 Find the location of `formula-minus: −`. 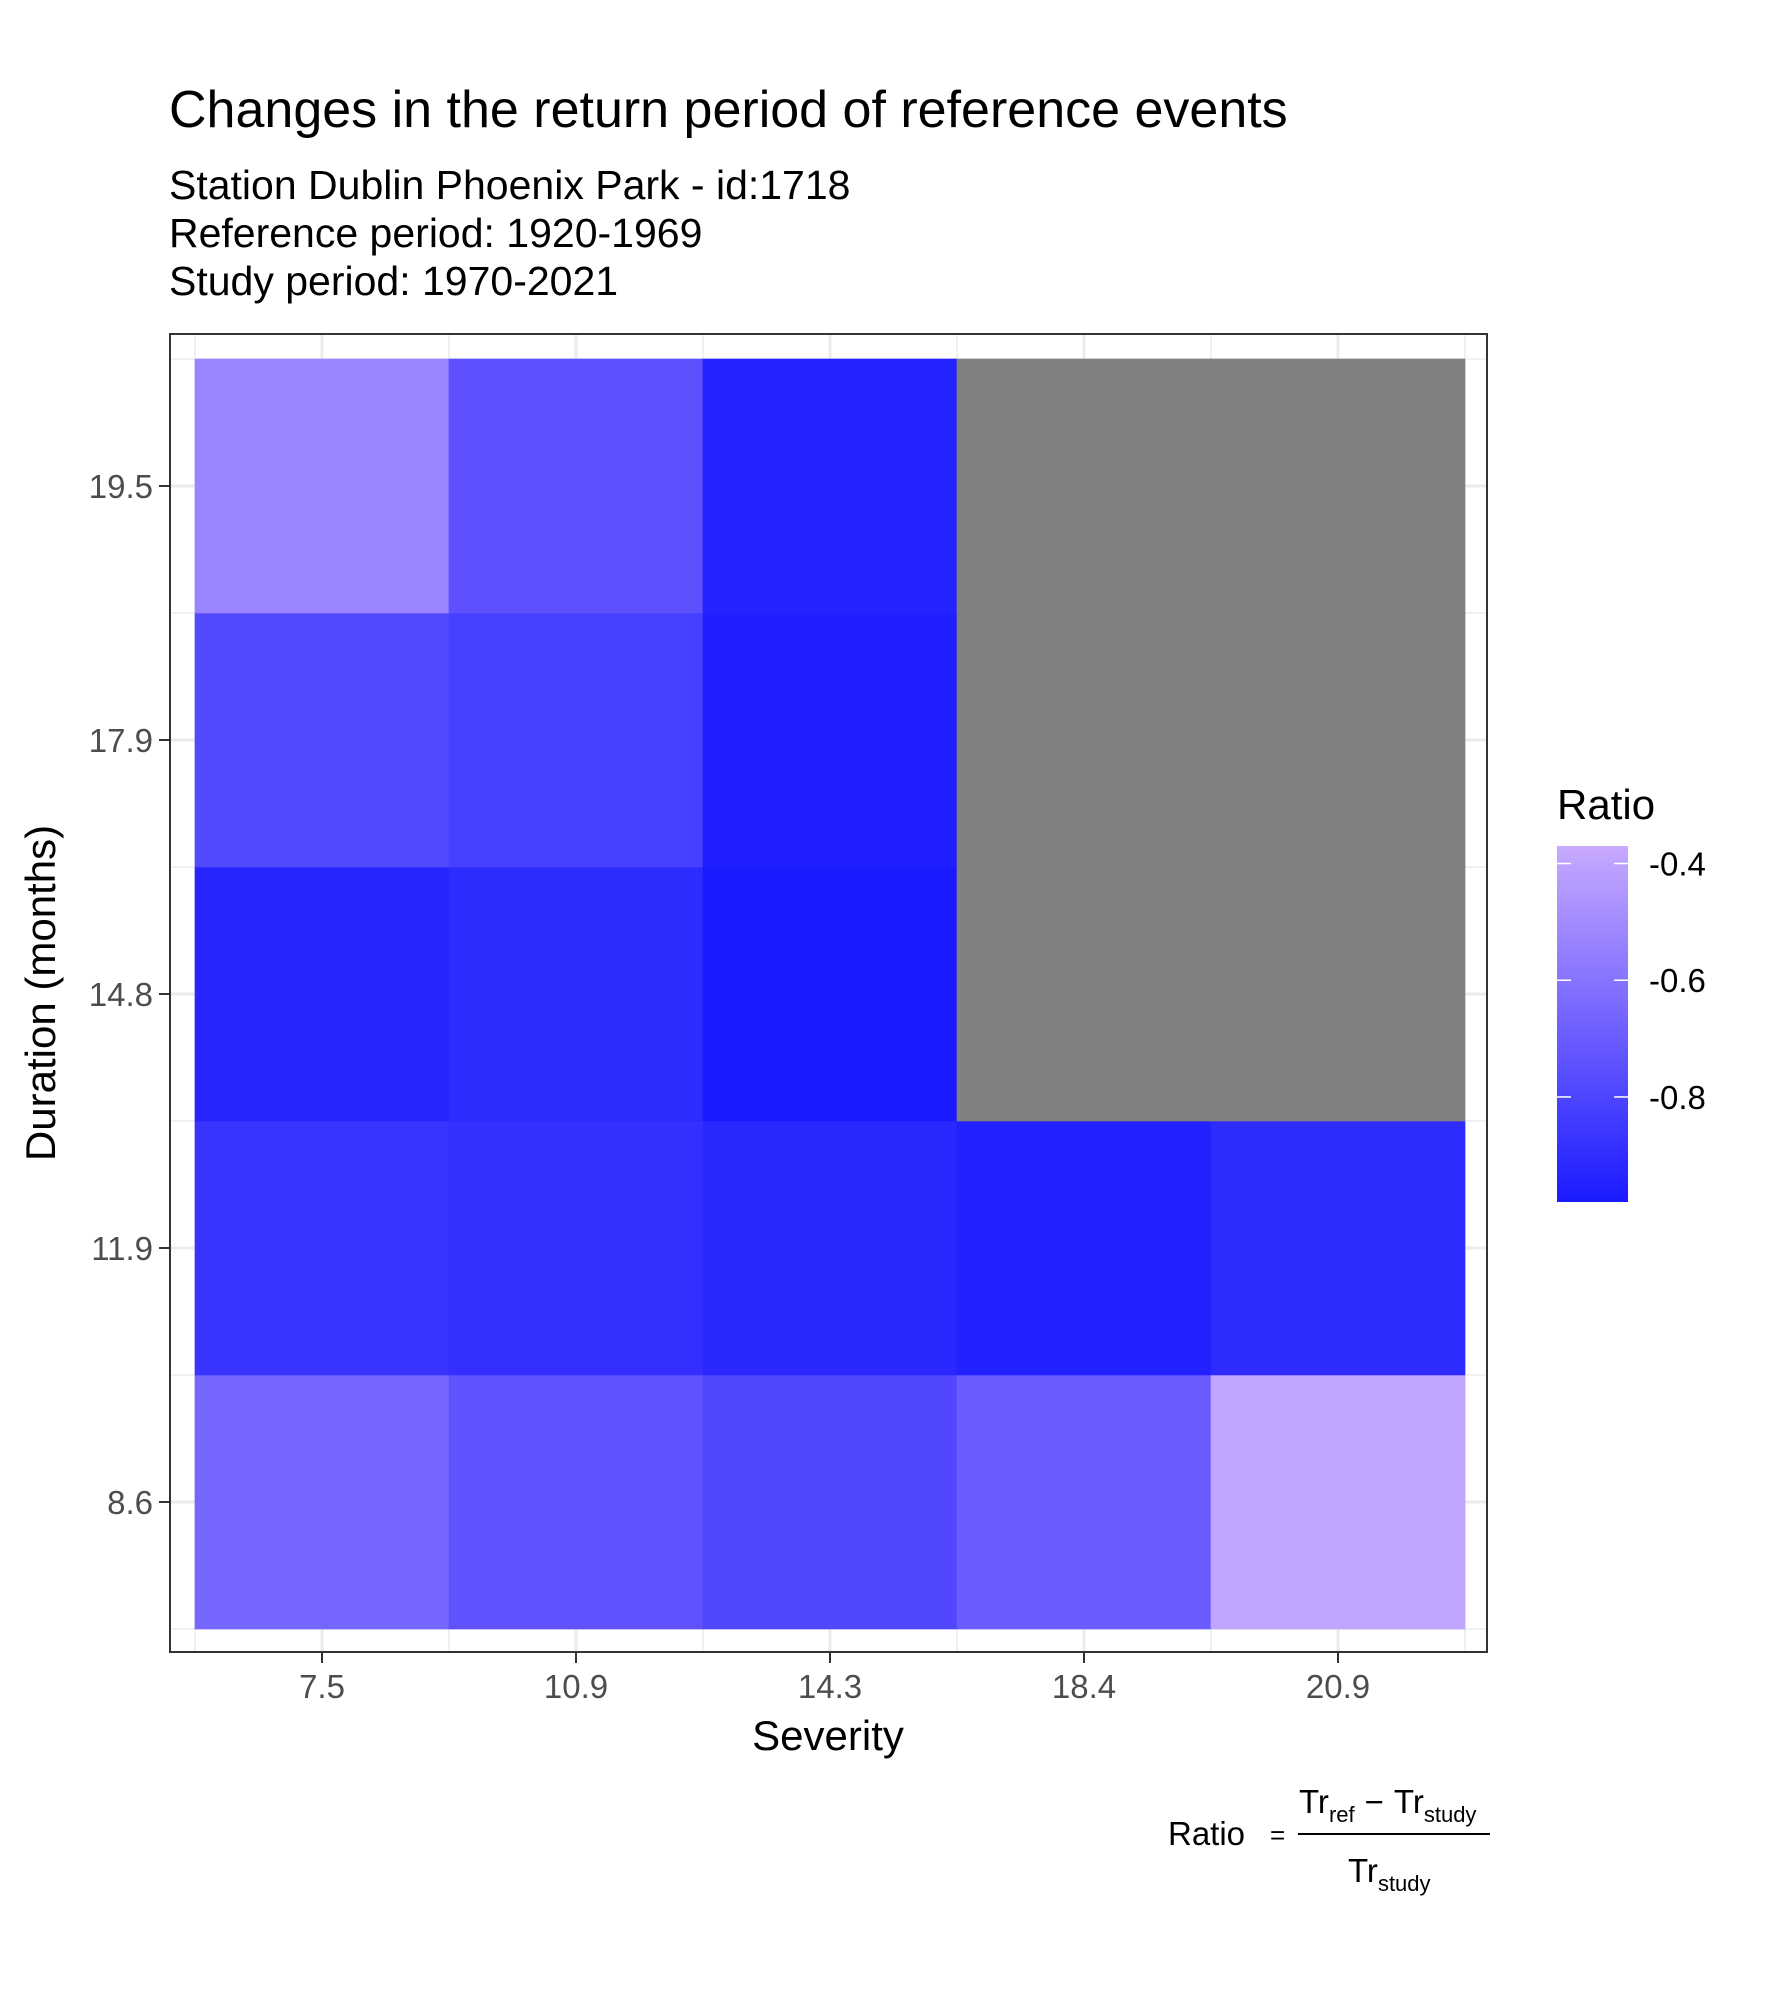

formula-minus: − is located at coordinates (1374, 1801).